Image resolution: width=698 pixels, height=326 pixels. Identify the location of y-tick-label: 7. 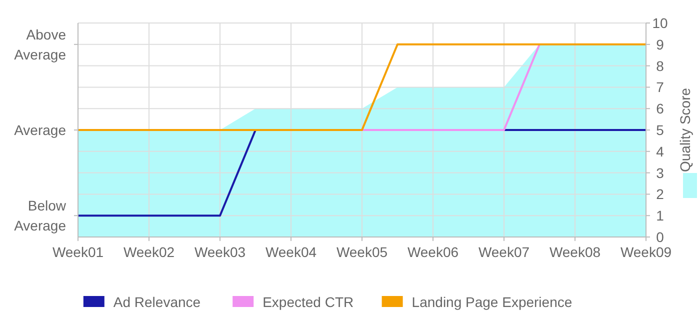
(660, 87).